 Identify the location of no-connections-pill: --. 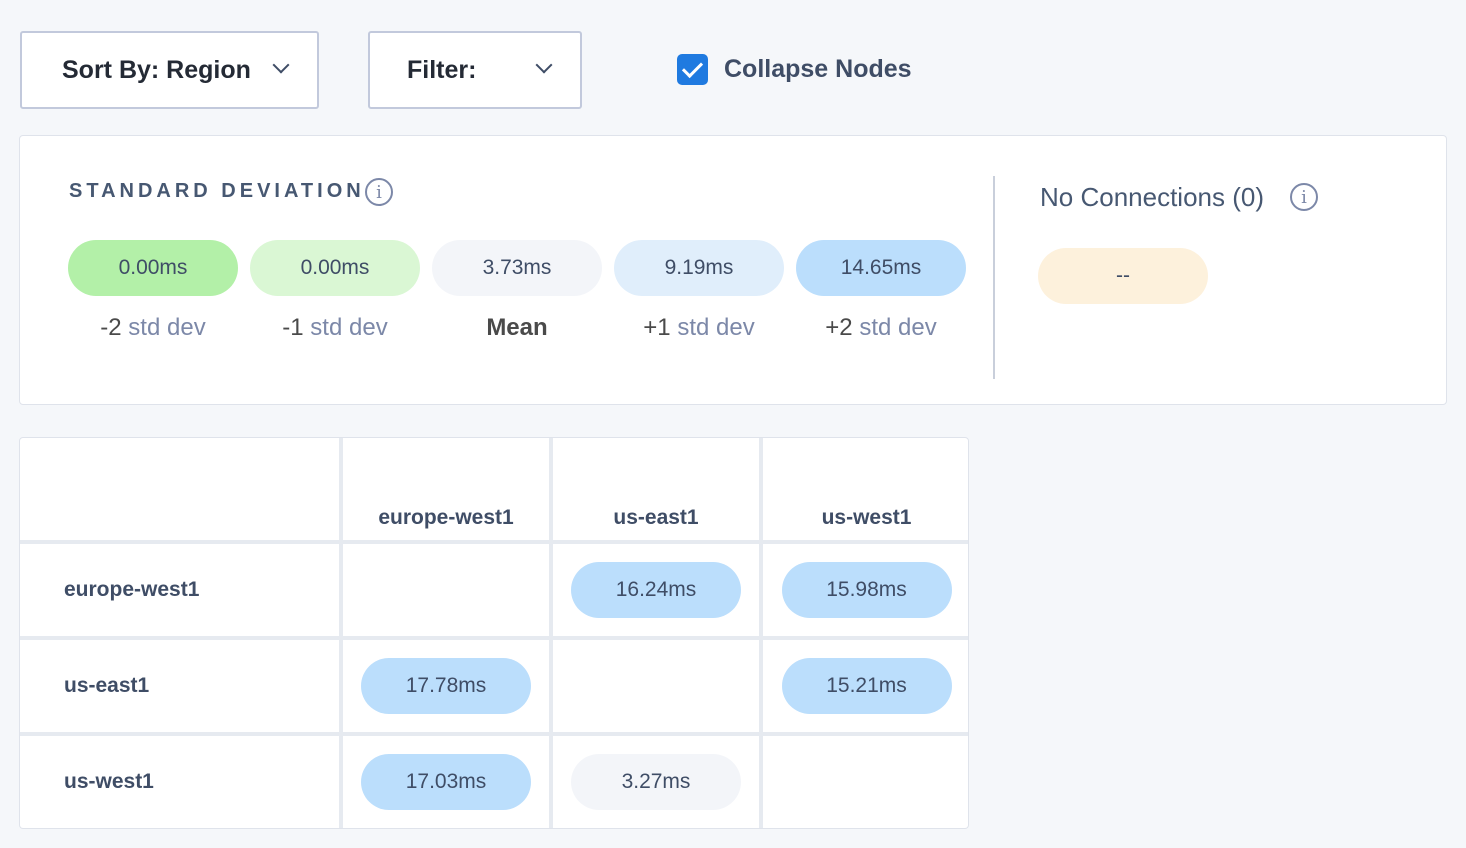
(1123, 276).